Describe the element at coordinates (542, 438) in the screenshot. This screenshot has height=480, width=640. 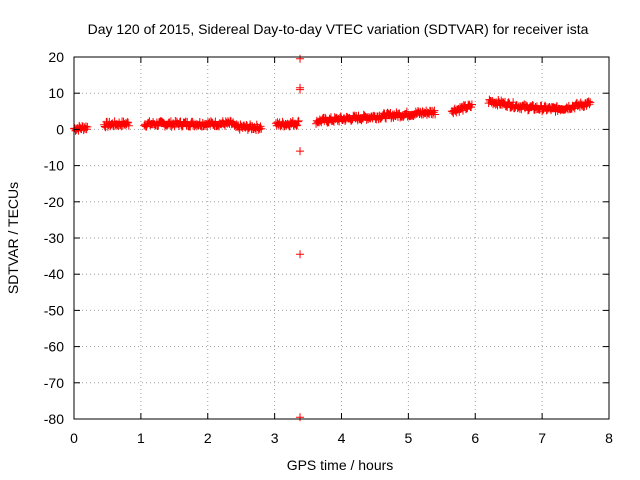
I see `x-tick-label: 7` at that location.